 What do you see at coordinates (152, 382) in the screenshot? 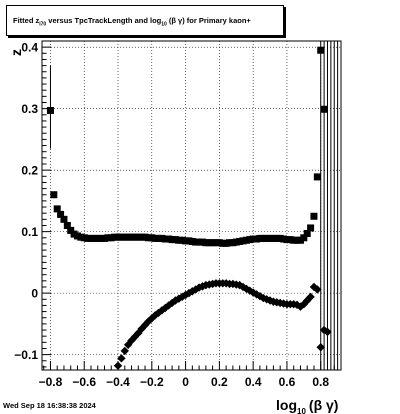
I see `x-tick-label: −0.2` at bounding box center [152, 382].